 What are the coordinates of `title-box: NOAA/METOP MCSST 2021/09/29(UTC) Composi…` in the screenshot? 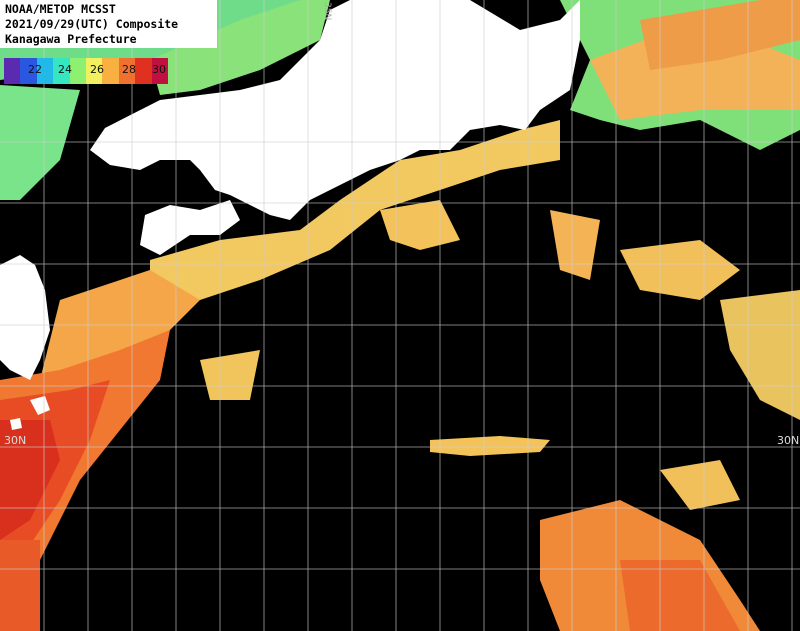 It's located at (108, 24).